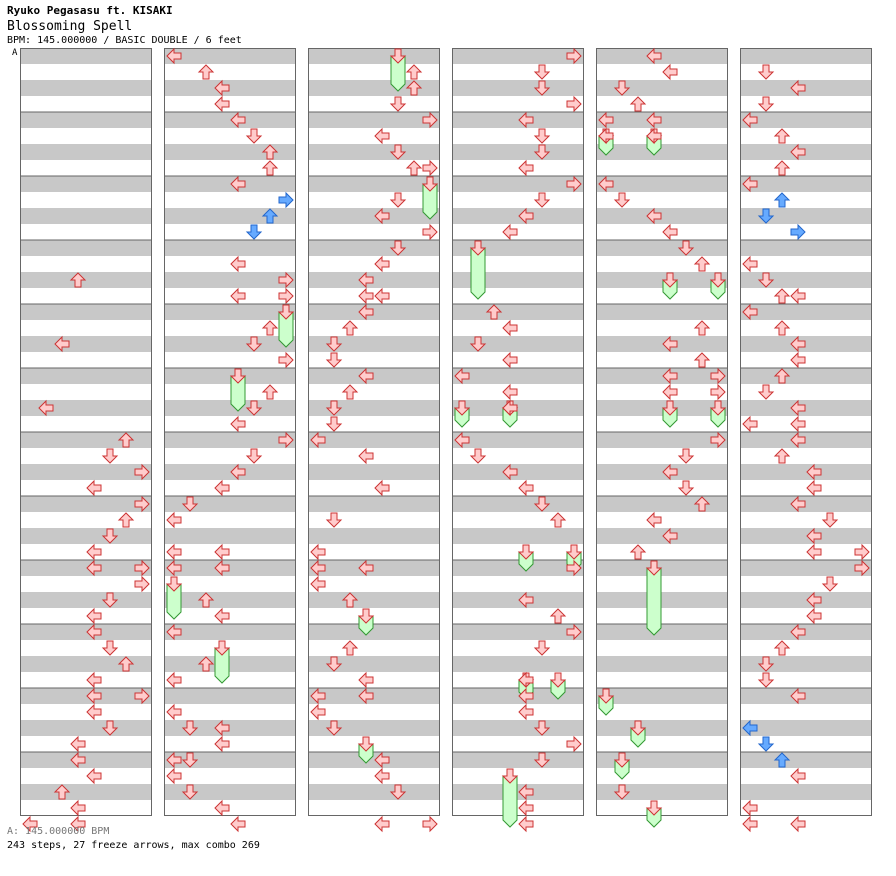 Image resolution: width=896 pixels, height=876 pixels. I want to click on freeze-arrow, so click(654, 601).